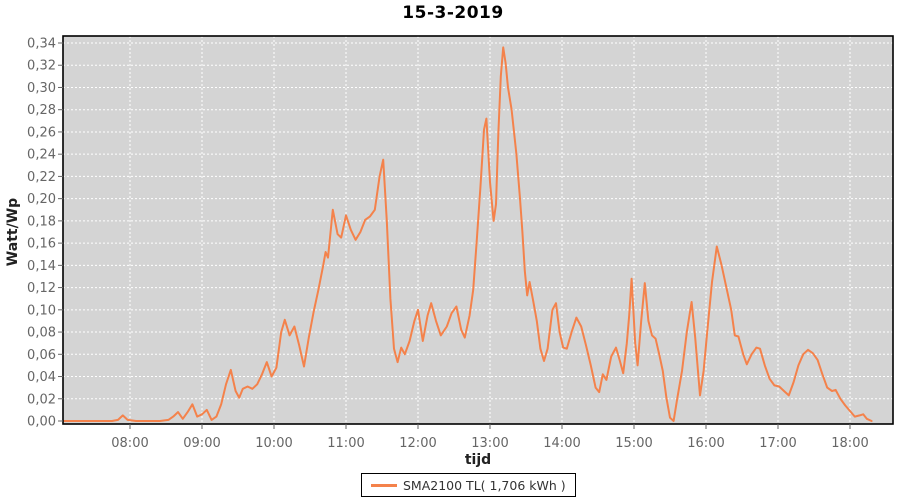 Image resolution: width=900 pixels, height=500 pixels. Describe the element at coordinates (41, 355) in the screenshot. I see `y-tick-label: 0,06` at that location.